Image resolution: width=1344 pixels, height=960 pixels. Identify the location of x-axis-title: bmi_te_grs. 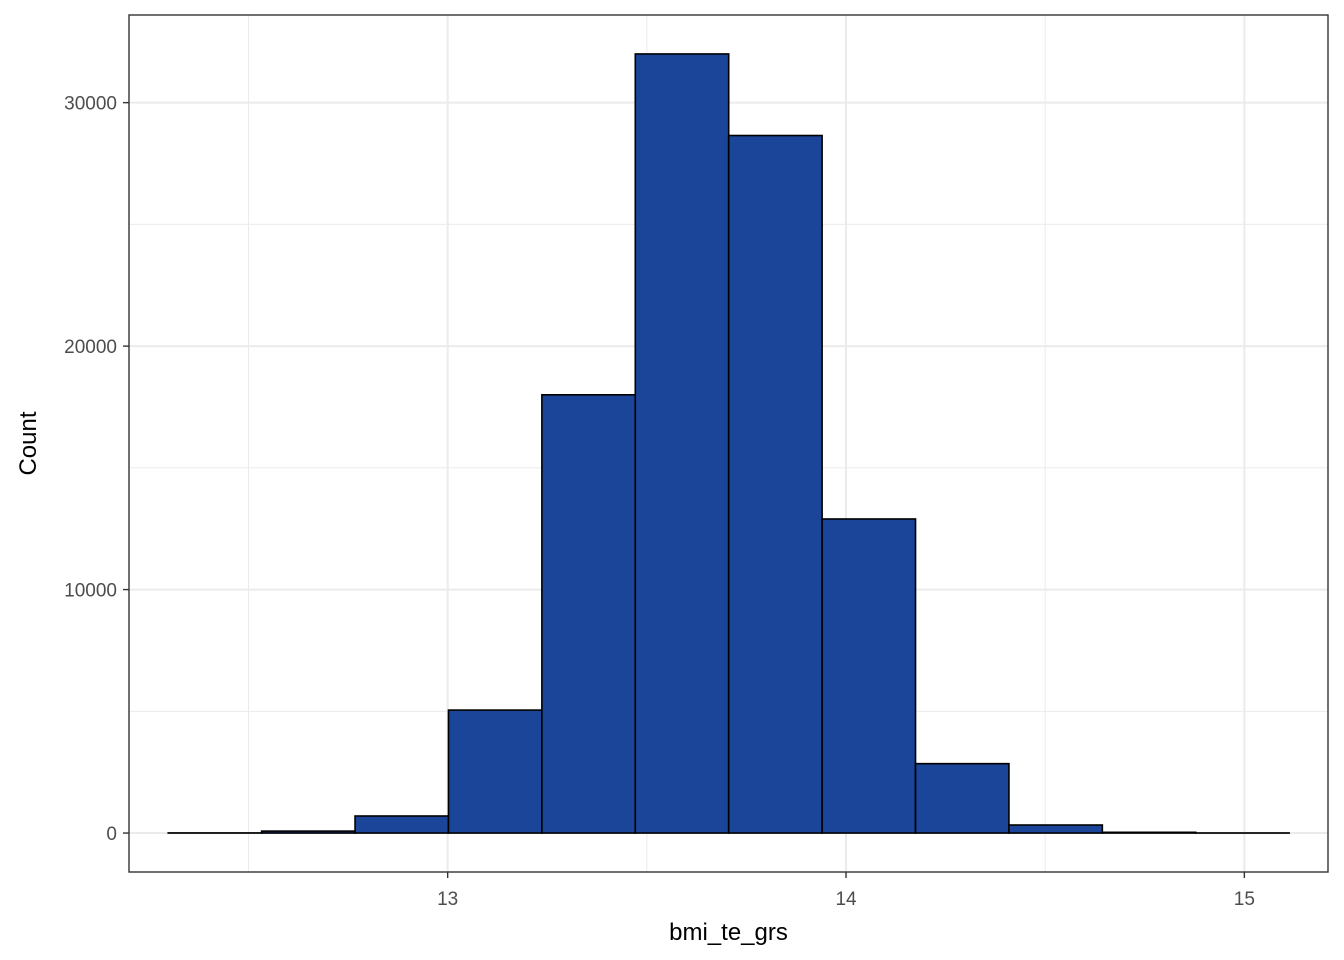
(728, 932).